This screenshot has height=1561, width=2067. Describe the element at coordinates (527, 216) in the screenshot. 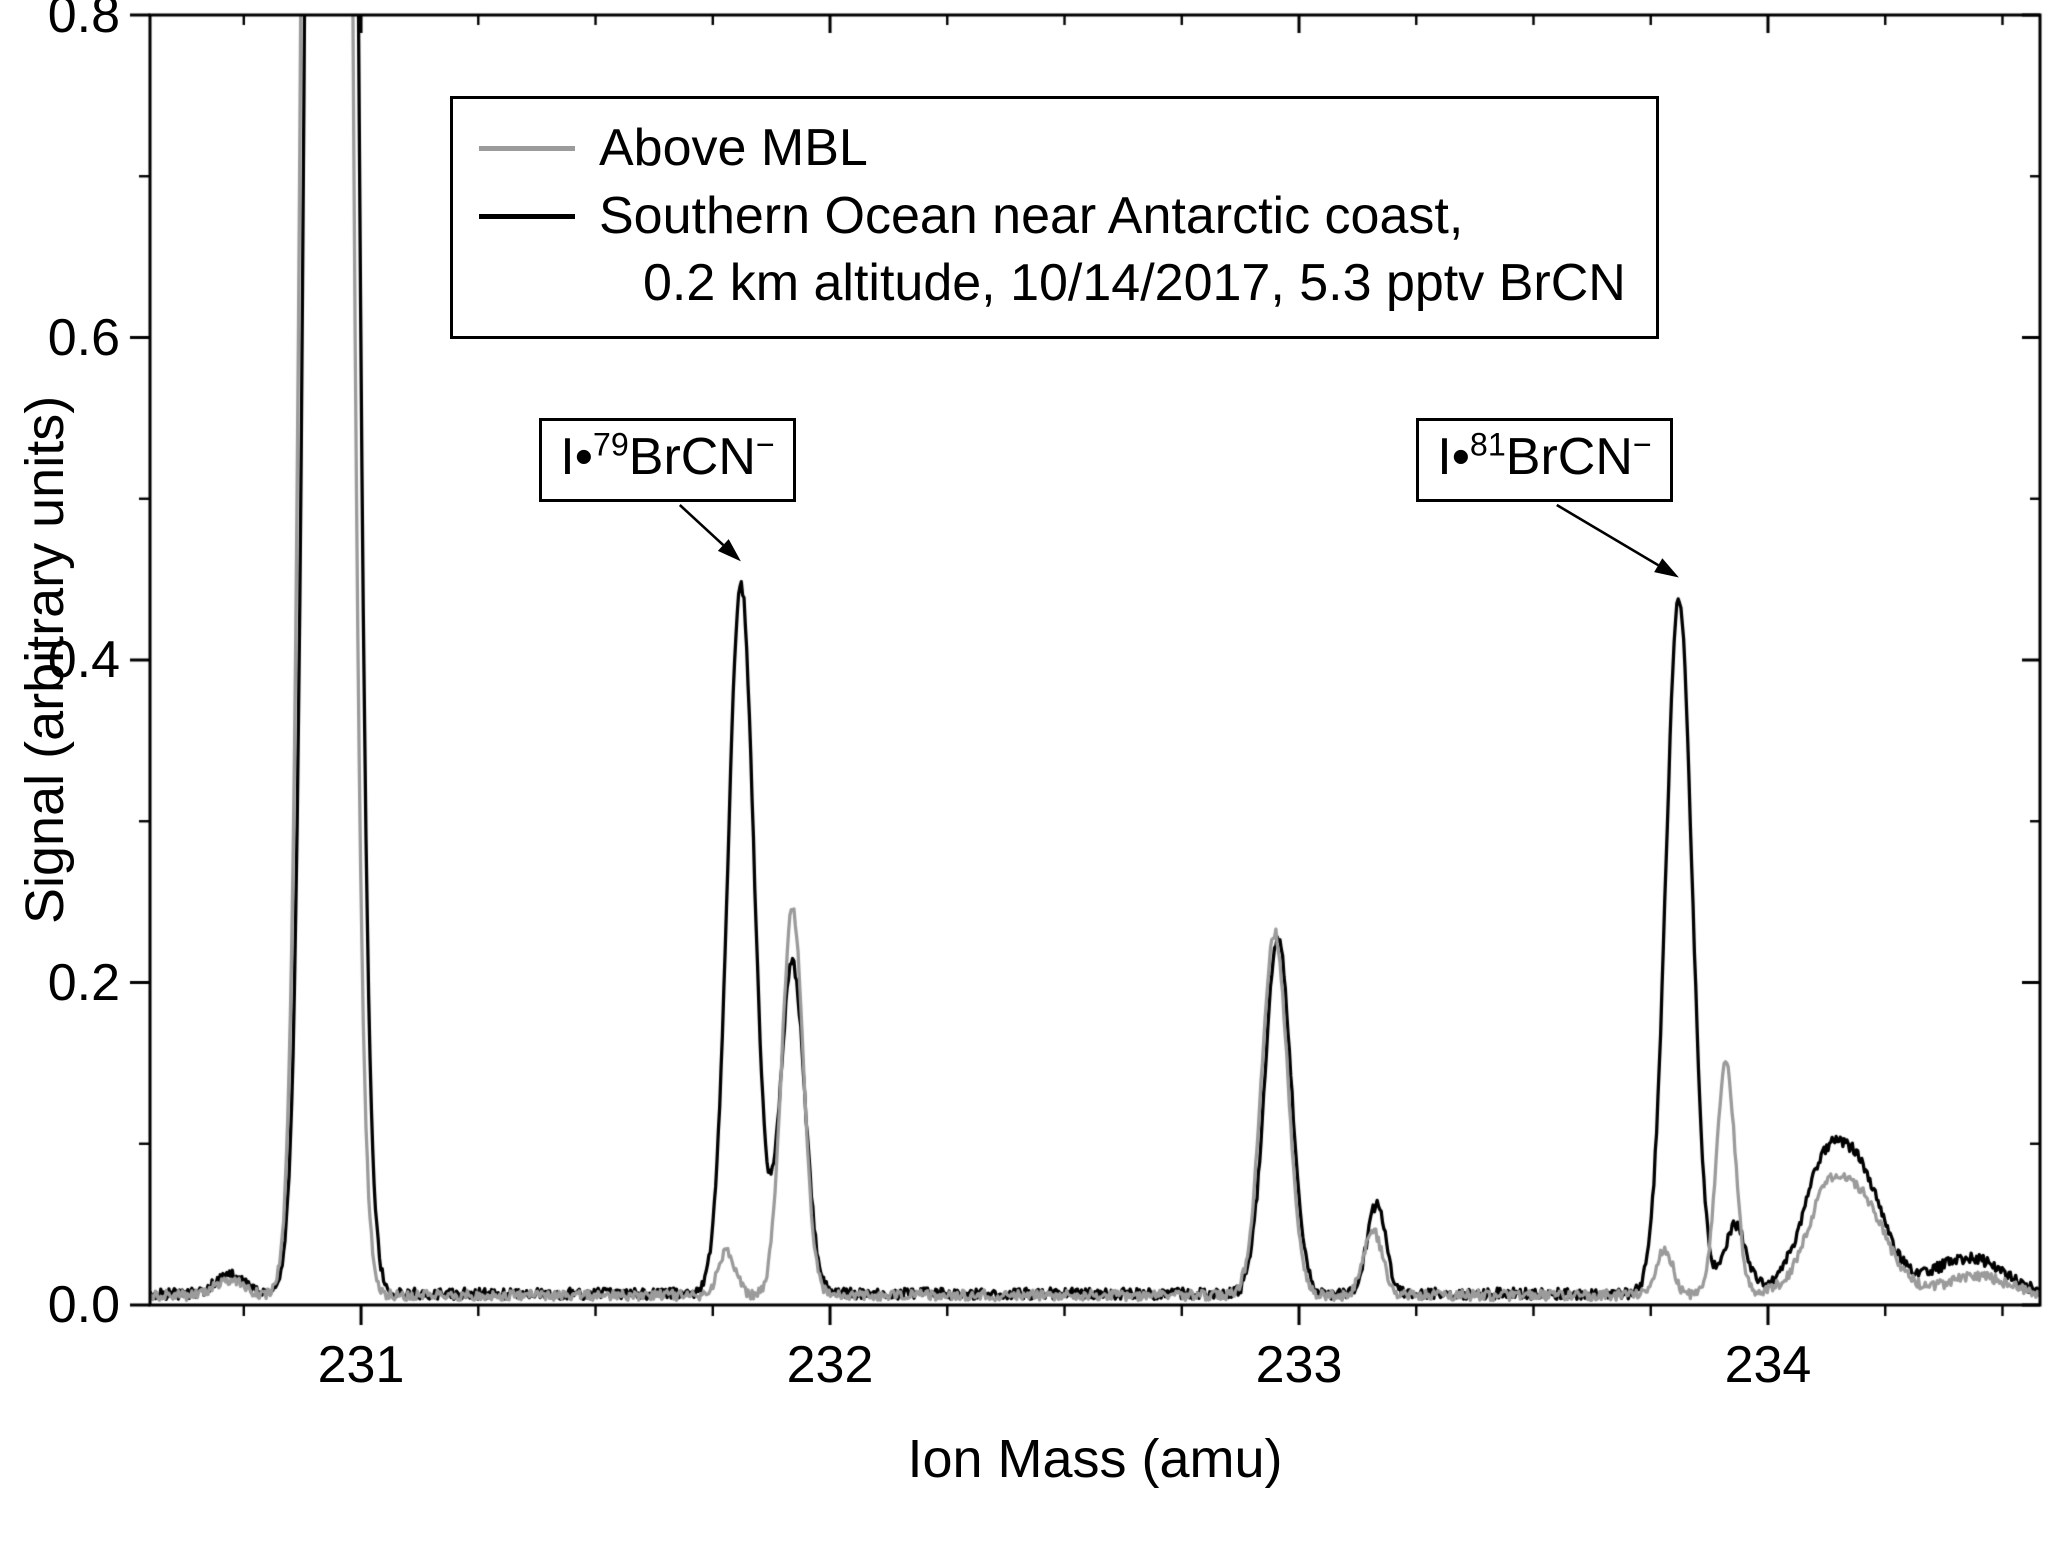

I see `black-line-sample` at that location.